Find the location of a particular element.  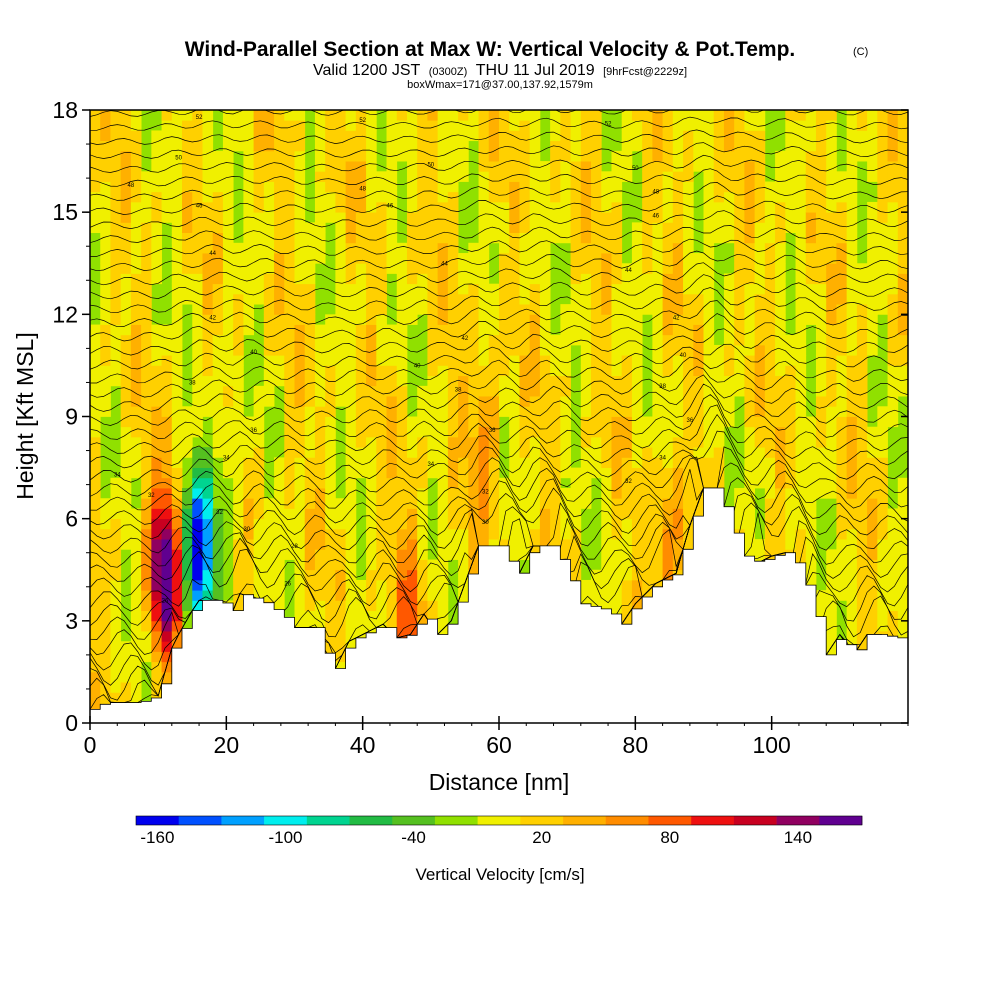

colorbar-frame is located at coordinates (499, 820).